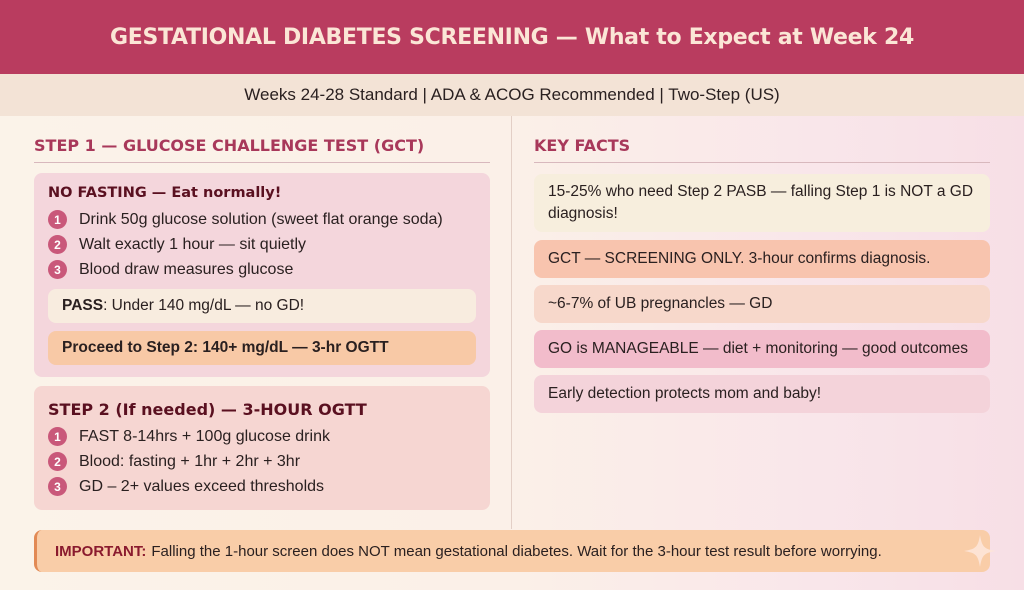 The image size is (1024, 590). What do you see at coordinates (660, 303) in the screenshot?
I see `fact-text: ~6-7% of UB pregnancles — GD` at bounding box center [660, 303].